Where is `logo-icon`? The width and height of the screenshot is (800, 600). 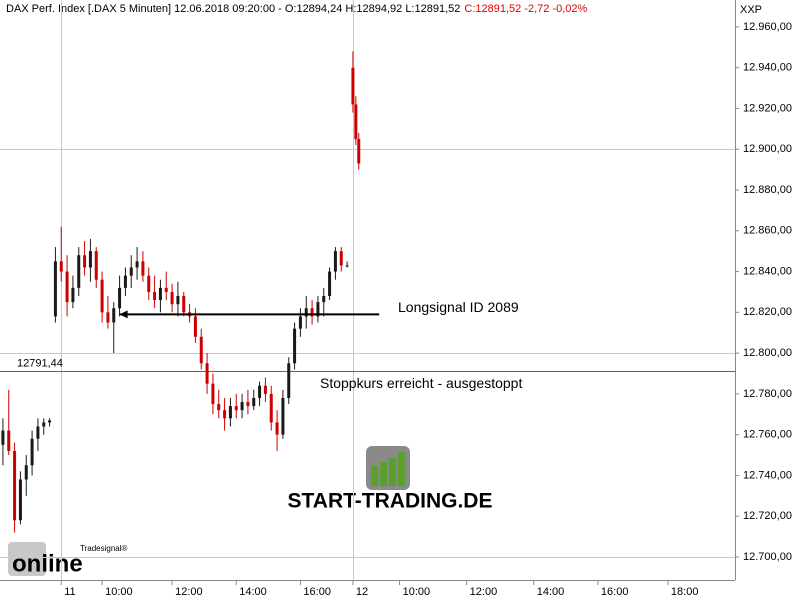 logo-icon is located at coordinates (388, 468).